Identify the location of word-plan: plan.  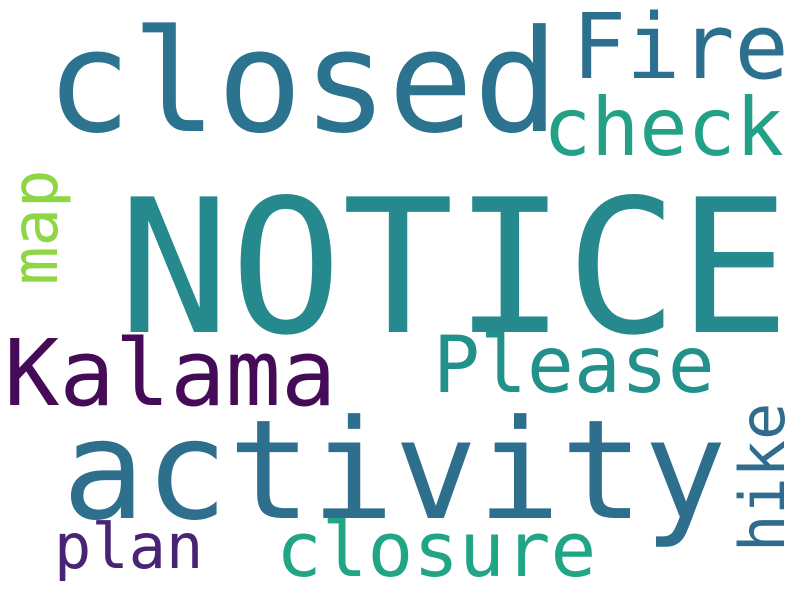
(129, 546).